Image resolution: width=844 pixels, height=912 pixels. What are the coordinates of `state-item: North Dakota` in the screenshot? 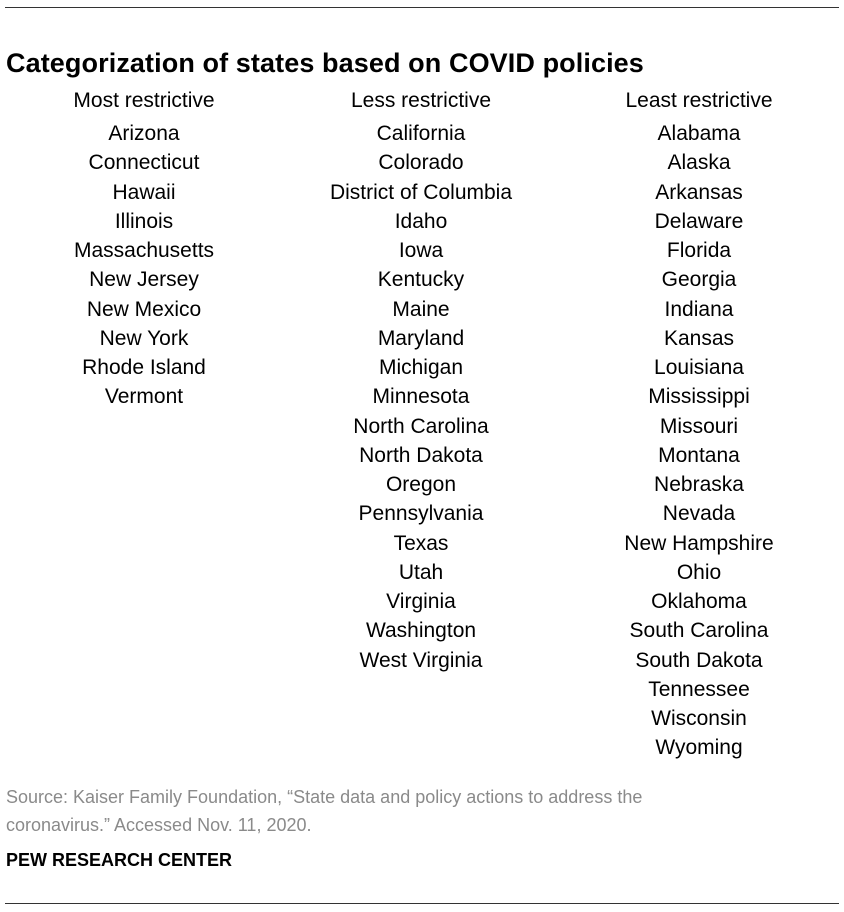 It's located at (421, 455).